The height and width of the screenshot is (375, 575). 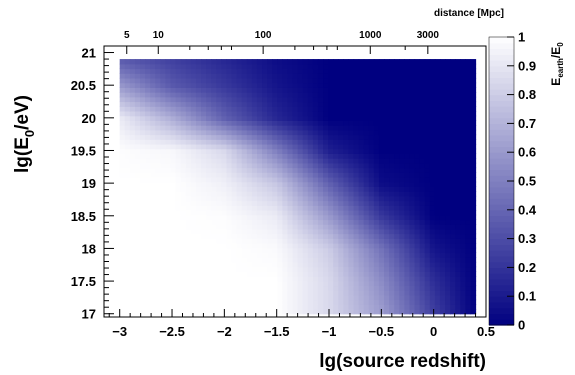 What do you see at coordinates (527, 296) in the screenshot?
I see `colorbar-tick-label: 0.1` at bounding box center [527, 296].